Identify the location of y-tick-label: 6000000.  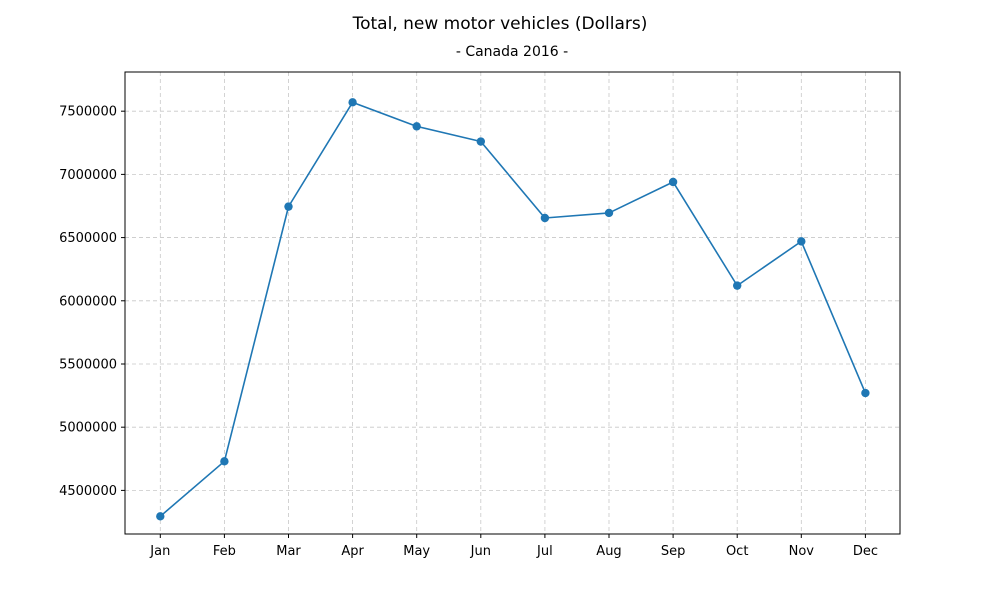
(88, 301).